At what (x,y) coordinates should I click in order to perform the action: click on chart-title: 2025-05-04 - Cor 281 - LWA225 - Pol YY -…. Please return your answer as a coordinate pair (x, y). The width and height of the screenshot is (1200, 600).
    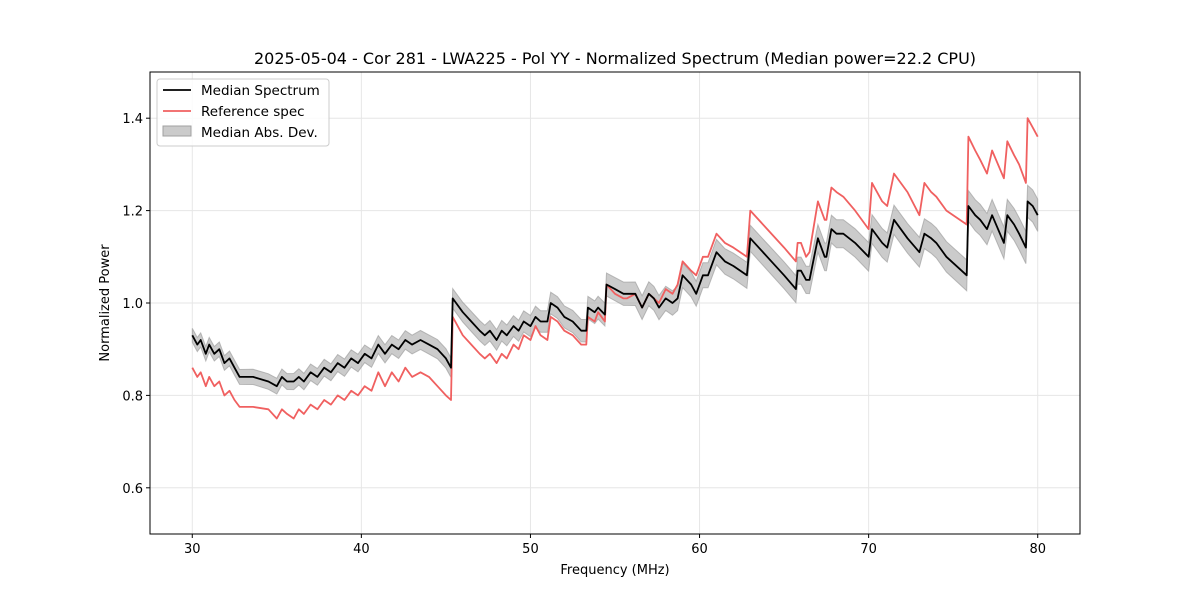
    Looking at the image, I should click on (615, 58).